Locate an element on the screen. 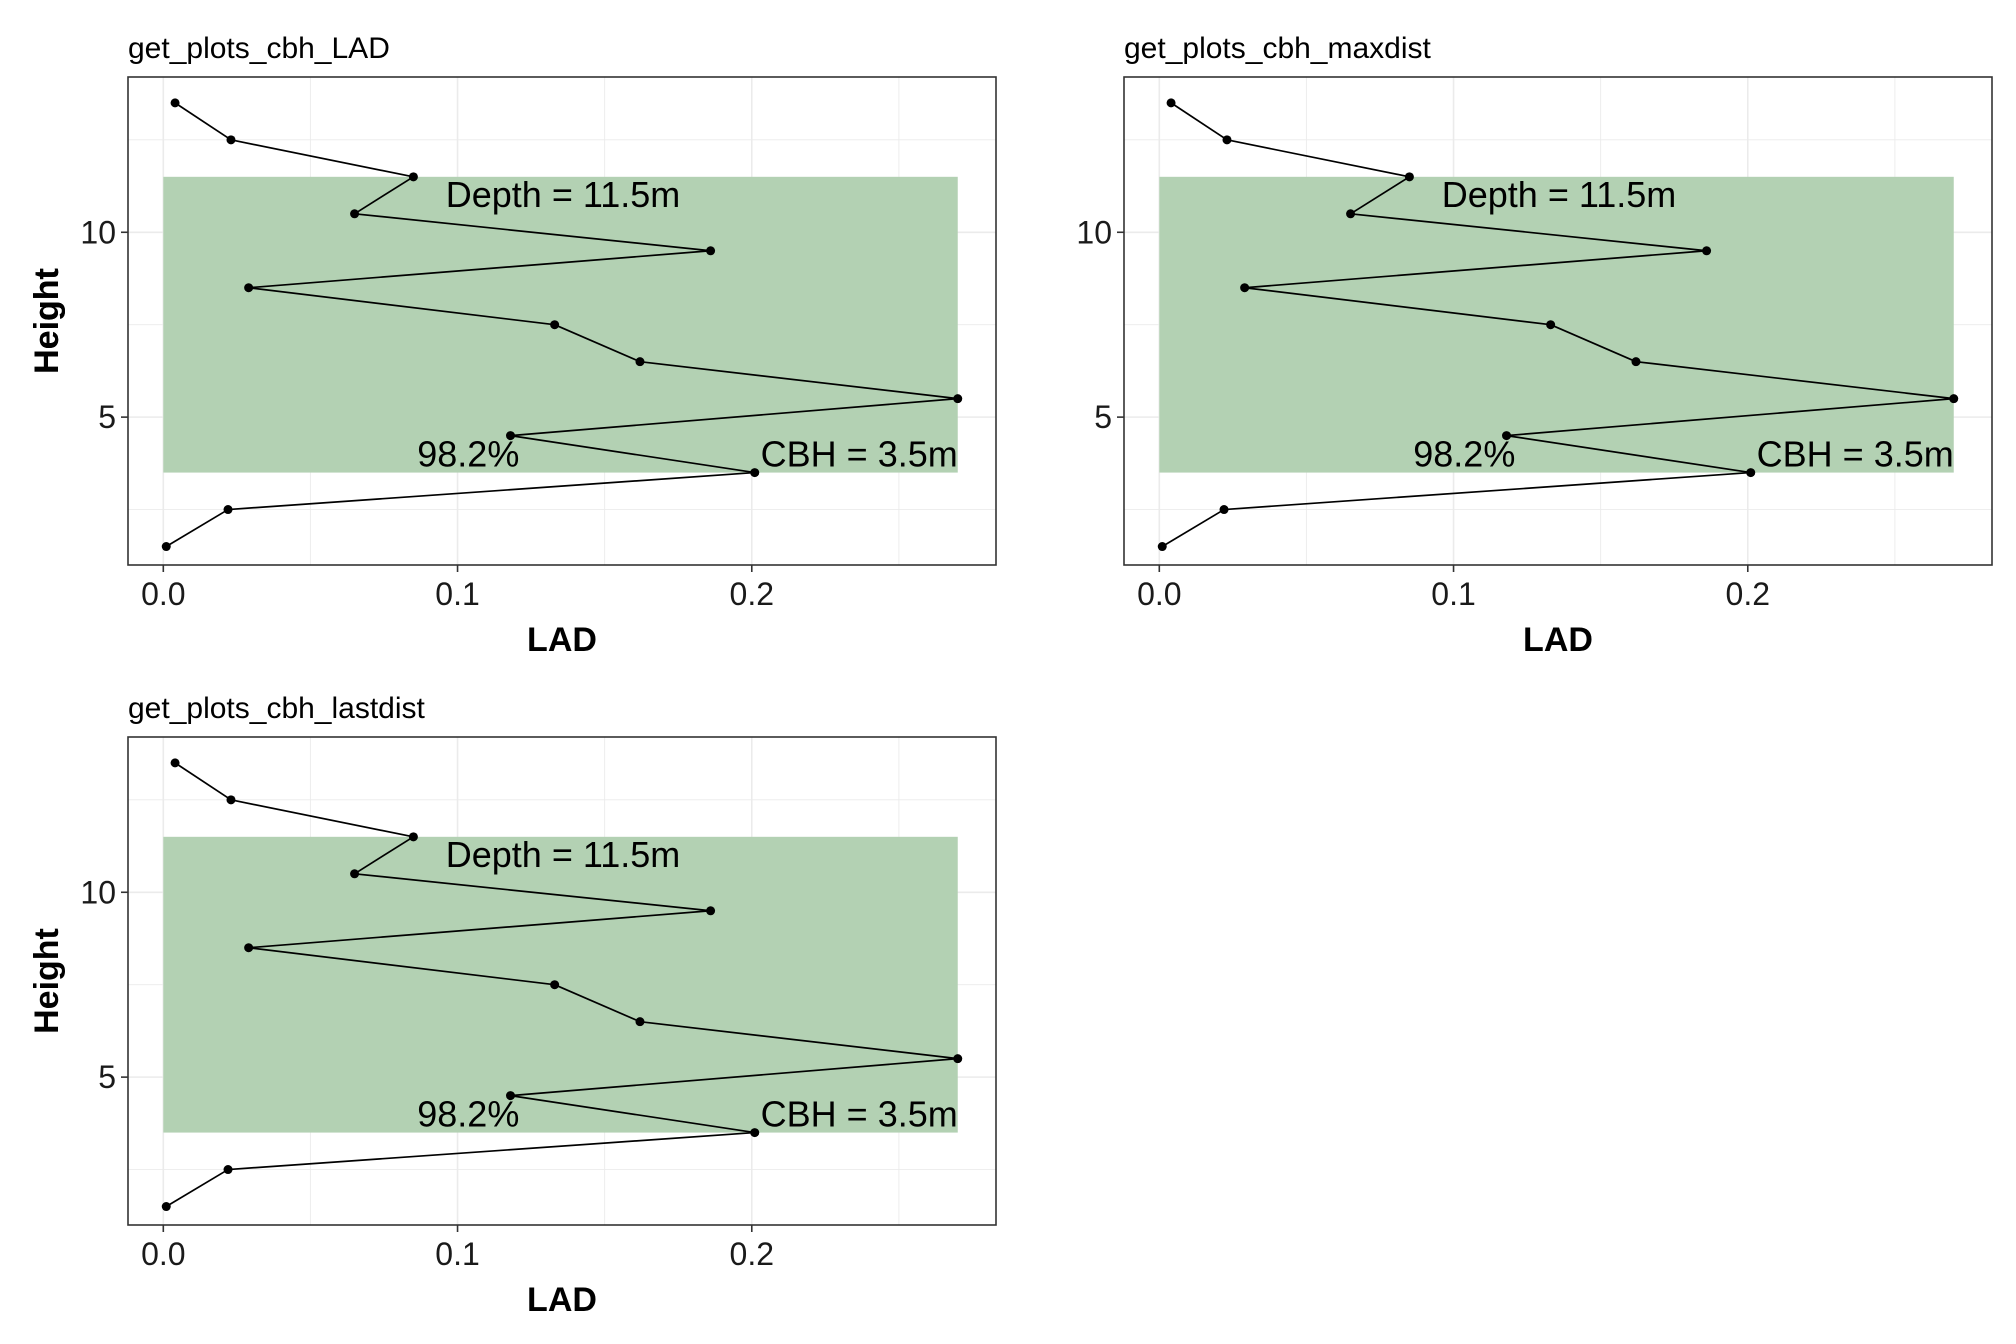 The image size is (2016, 1344). y-axis-label: Height is located at coordinates (47, 321).